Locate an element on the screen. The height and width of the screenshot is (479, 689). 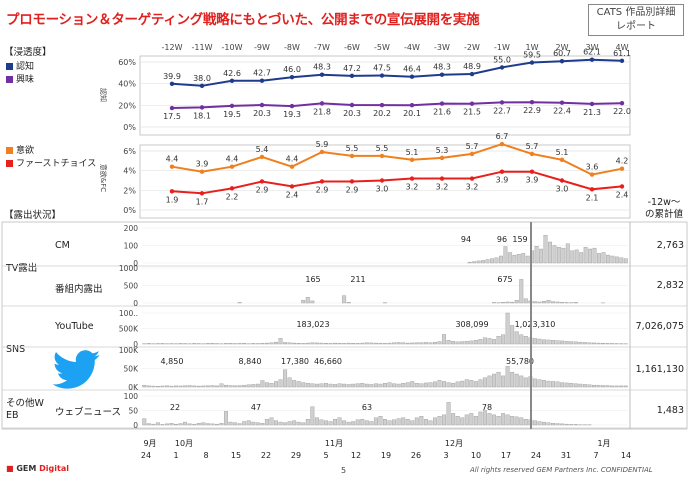
week-header: -2W is located at coordinates (472, 47).